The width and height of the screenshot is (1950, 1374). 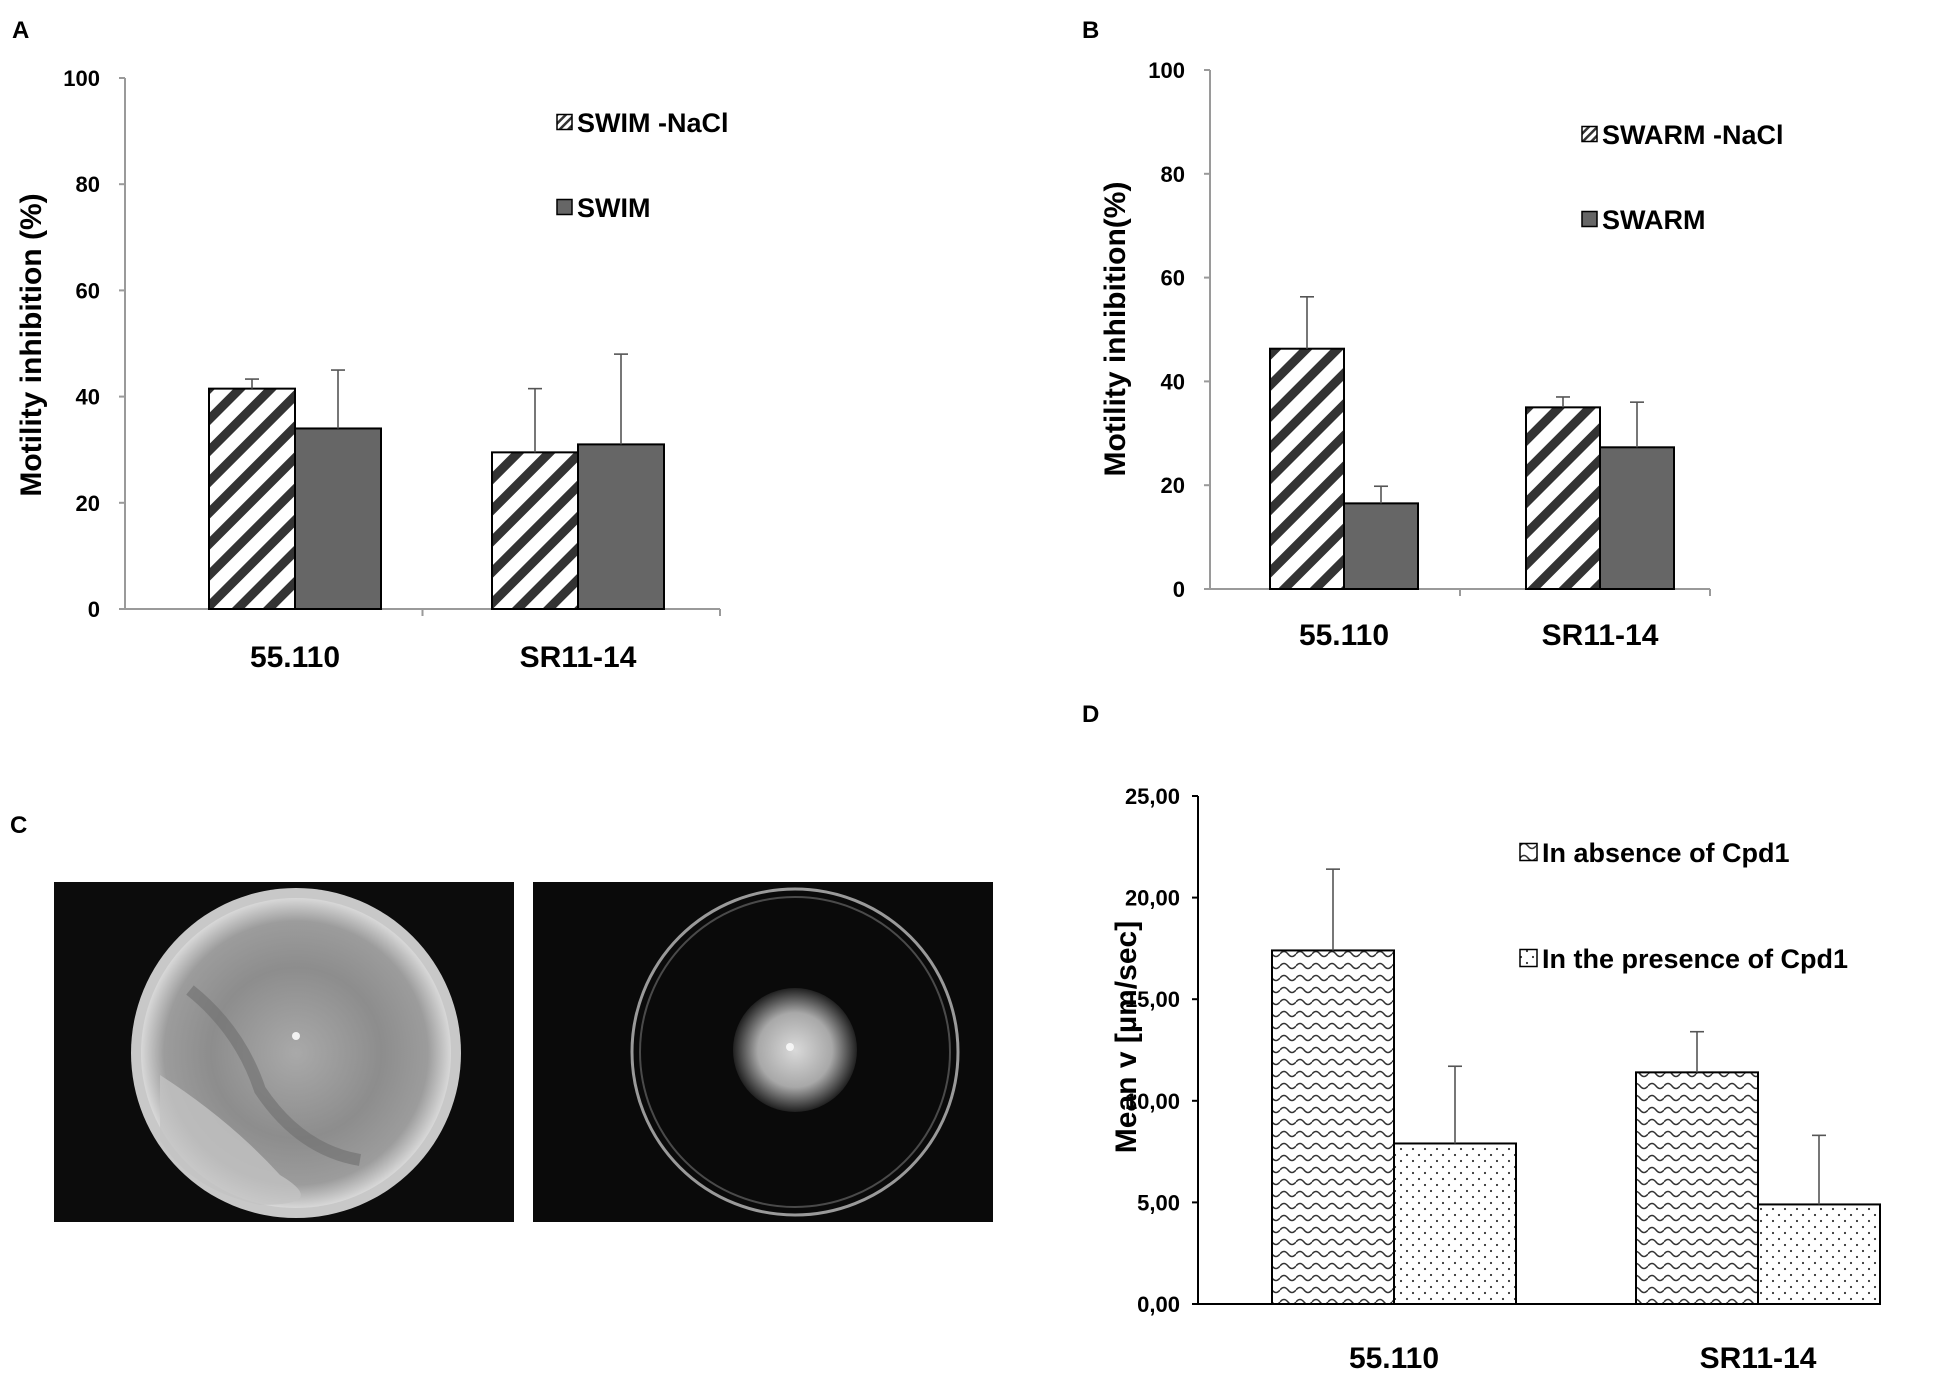 What do you see at coordinates (1152, 898) in the screenshot?
I see `y-tick-label: 20,00` at bounding box center [1152, 898].